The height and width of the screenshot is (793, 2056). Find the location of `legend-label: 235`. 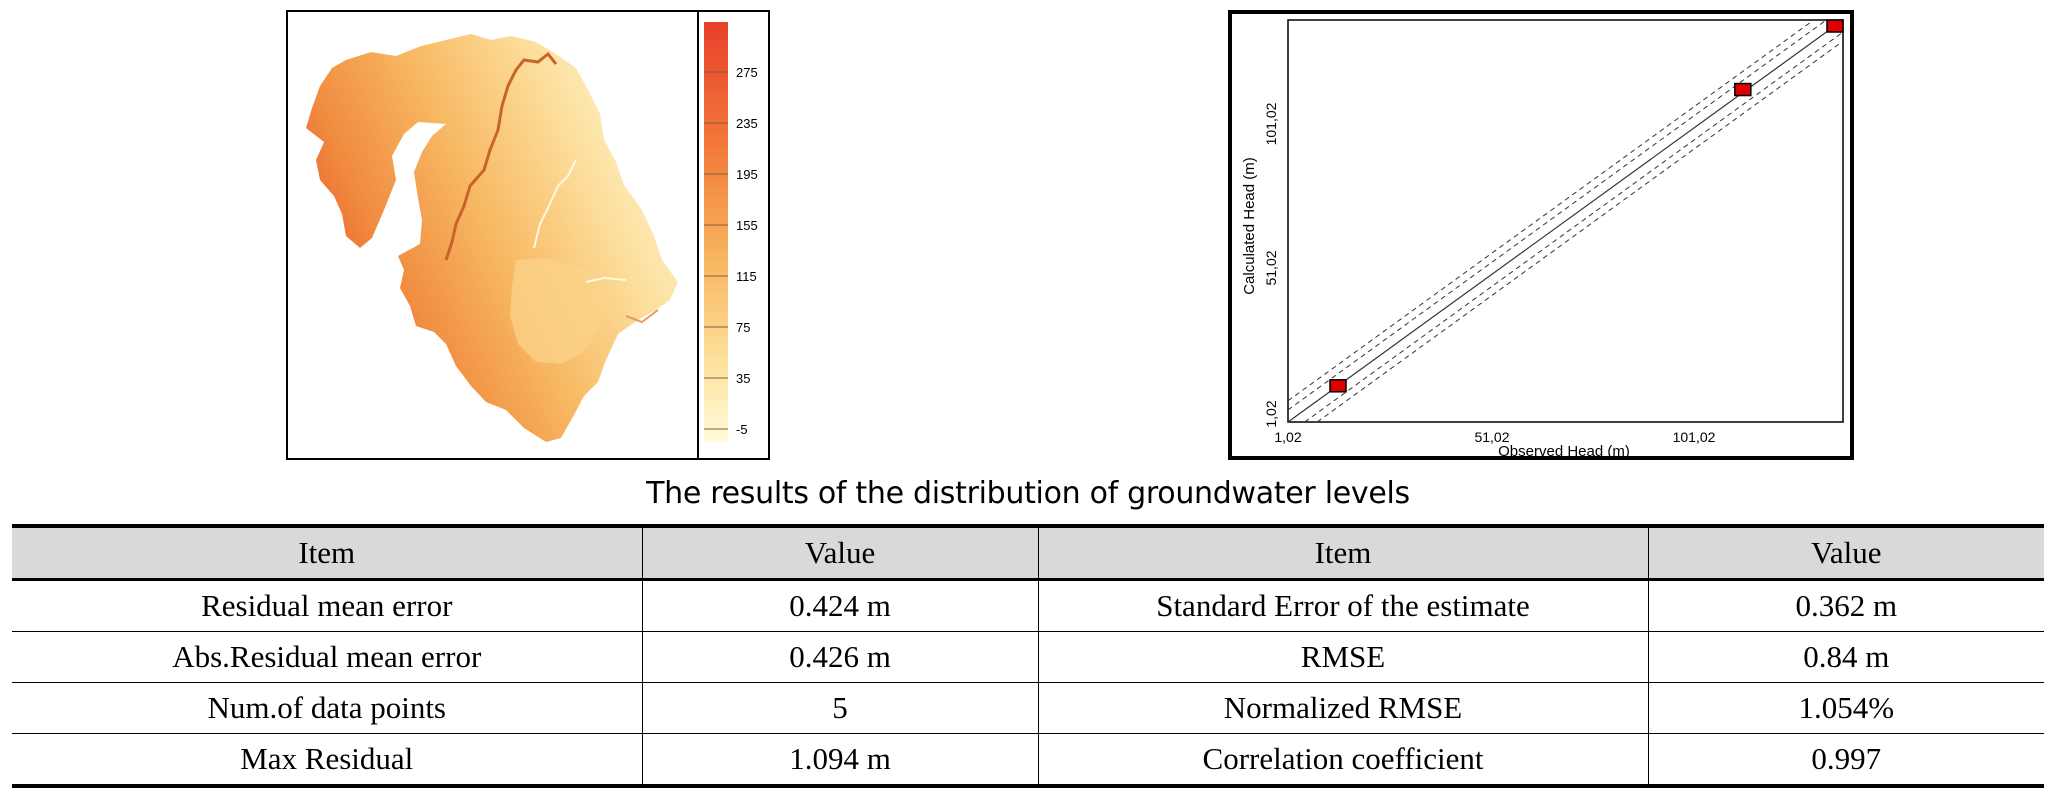

legend-label: 235 is located at coordinates (747, 123).